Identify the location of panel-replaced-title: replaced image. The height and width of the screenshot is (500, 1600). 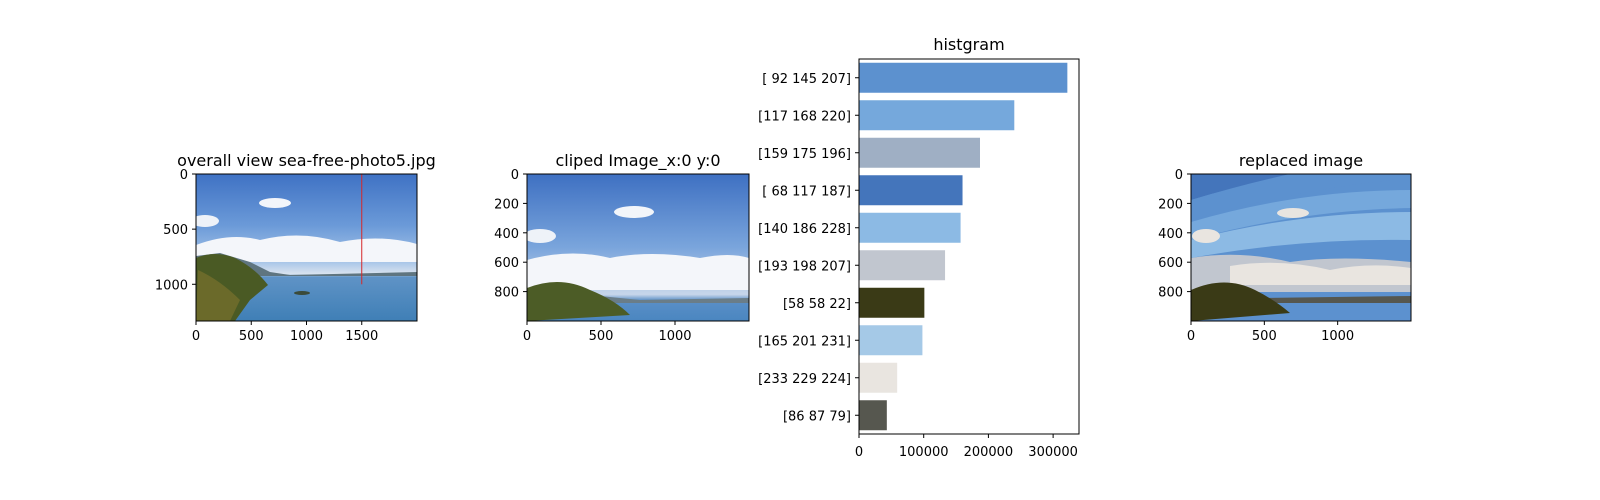
(1301, 160).